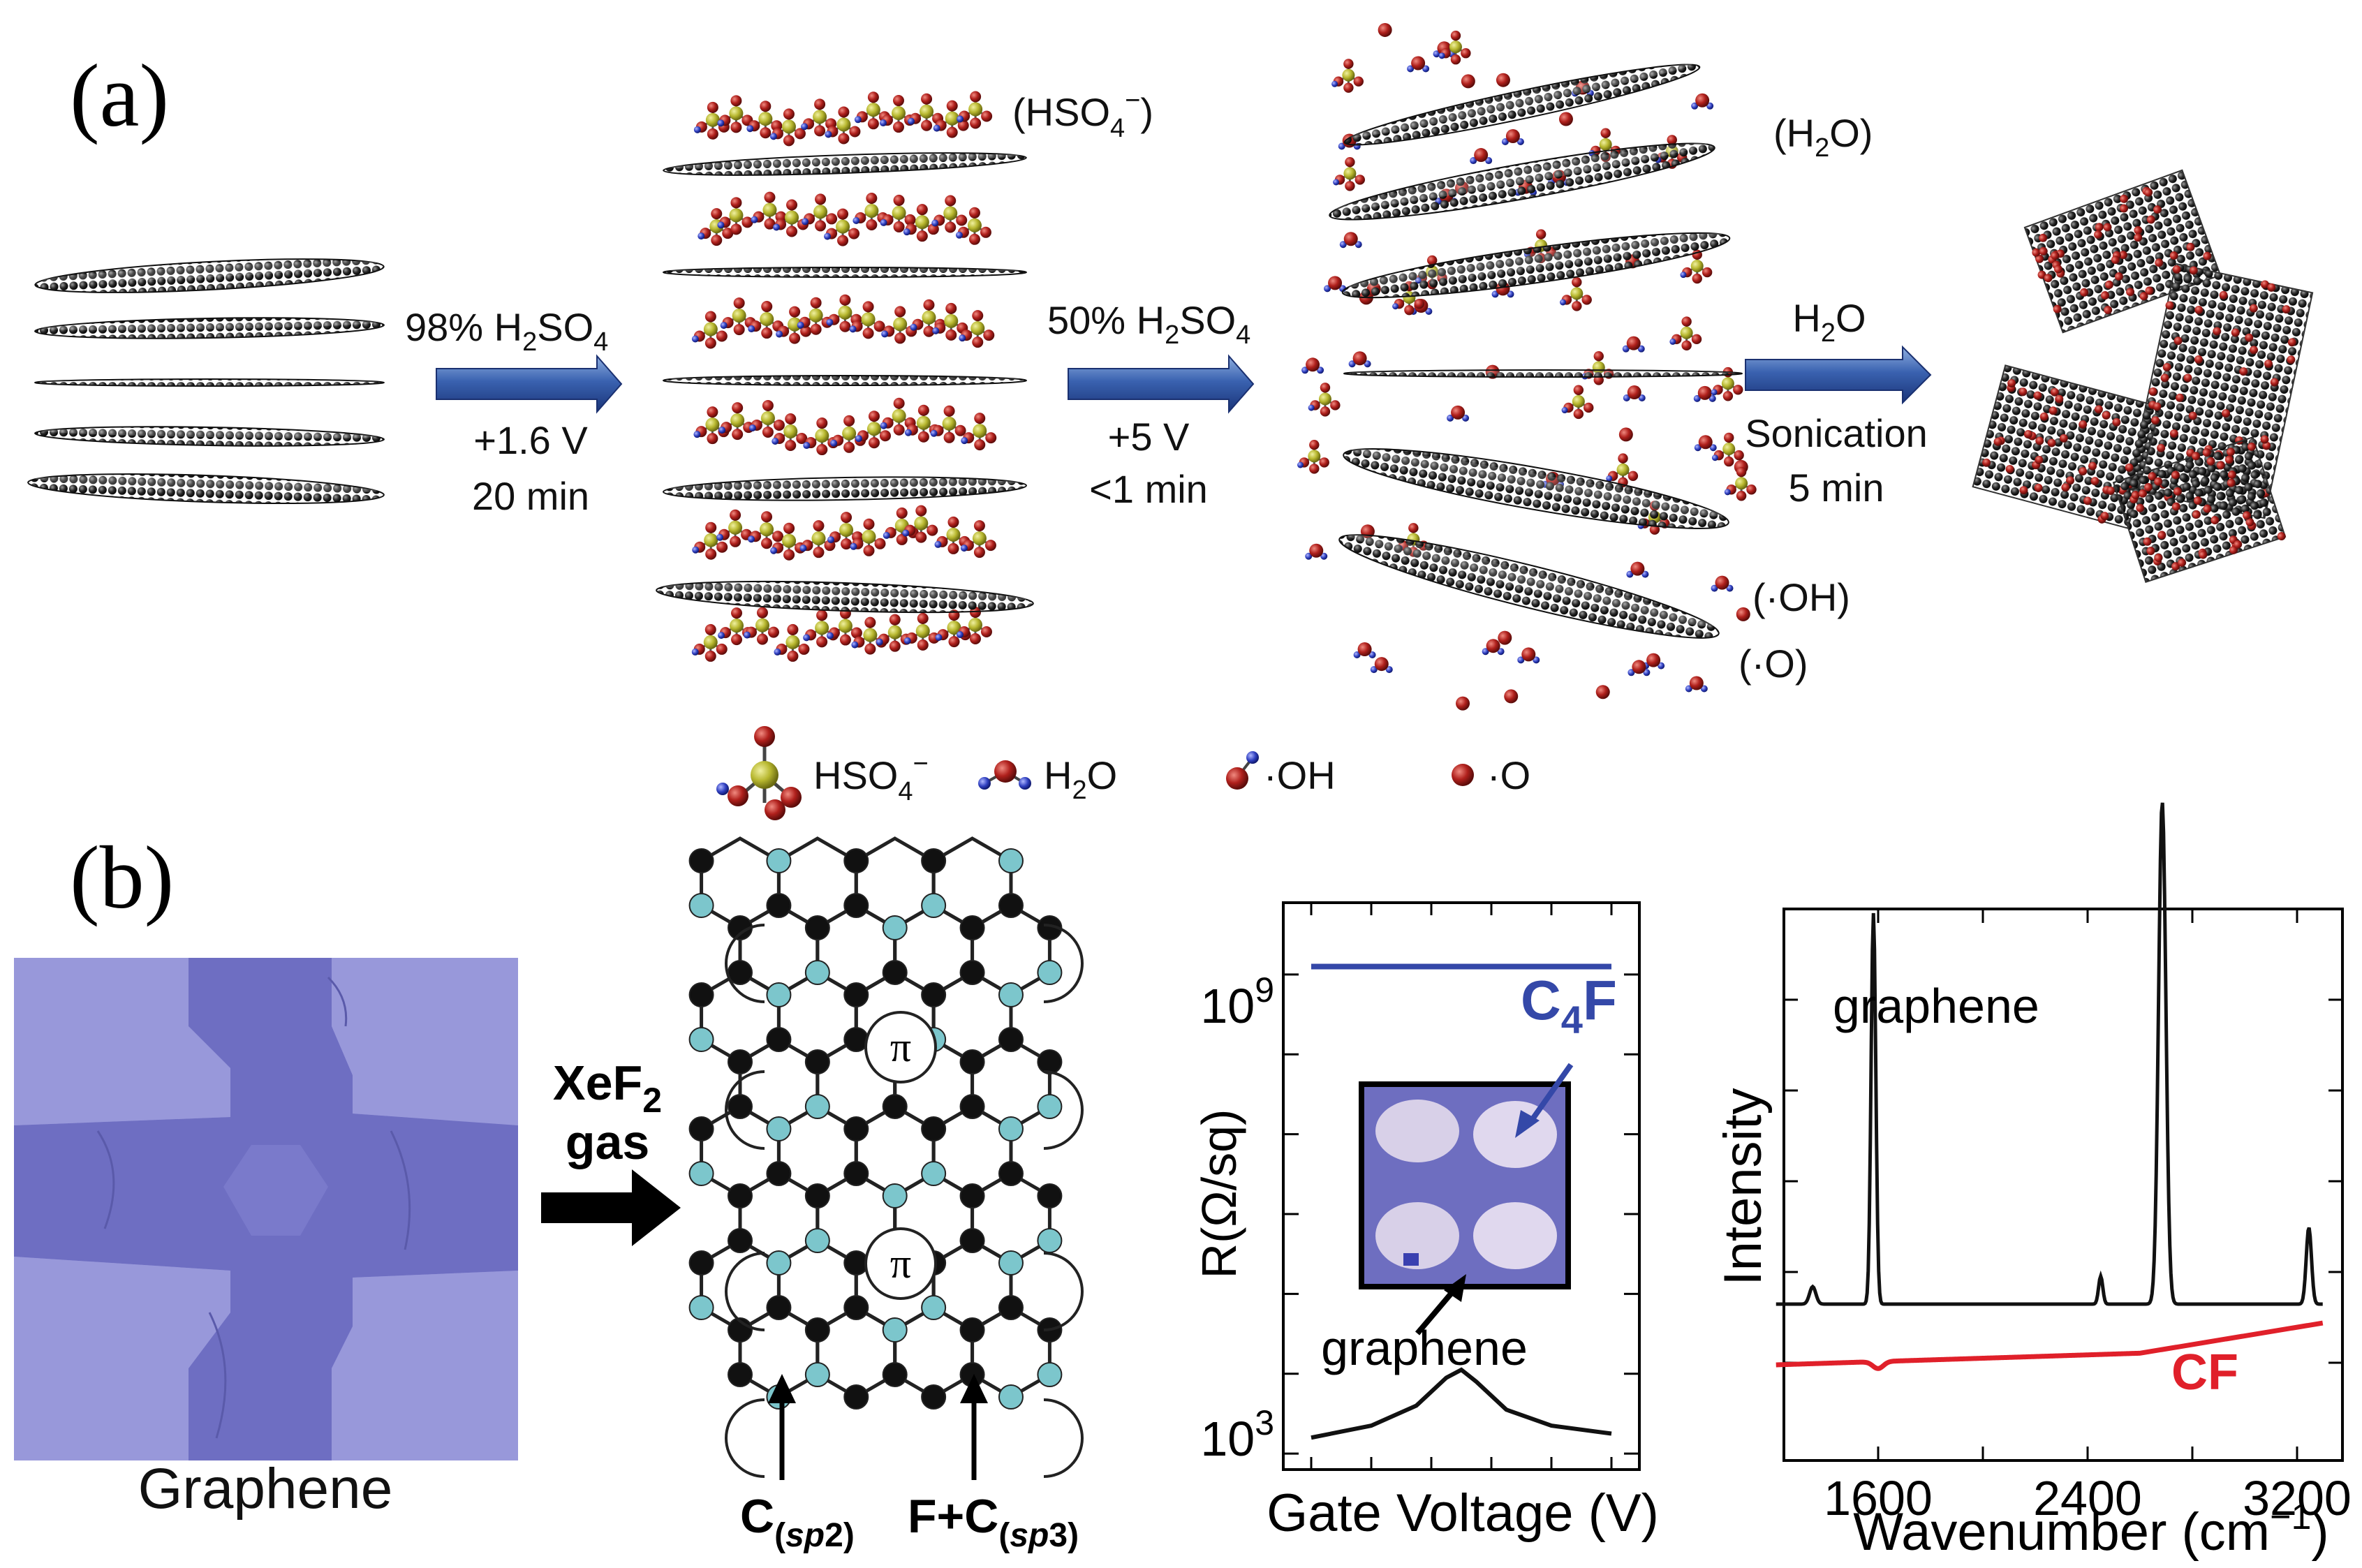 This screenshot has height=1568, width=2362. What do you see at coordinates (797, 1522) in the screenshot?
I see `svg-text: C(sp2)` at bounding box center [797, 1522].